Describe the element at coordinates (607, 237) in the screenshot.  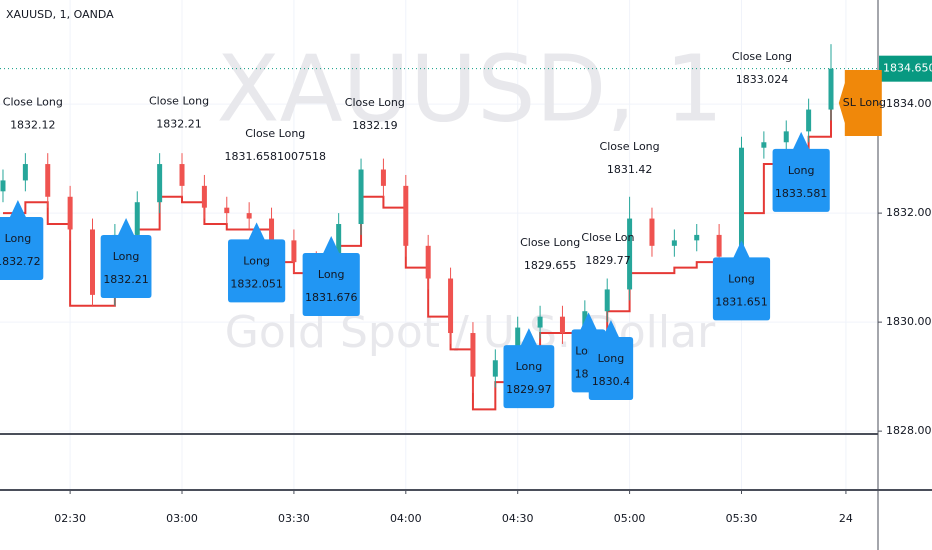
I see `close-signal-label: Close Lon` at that location.